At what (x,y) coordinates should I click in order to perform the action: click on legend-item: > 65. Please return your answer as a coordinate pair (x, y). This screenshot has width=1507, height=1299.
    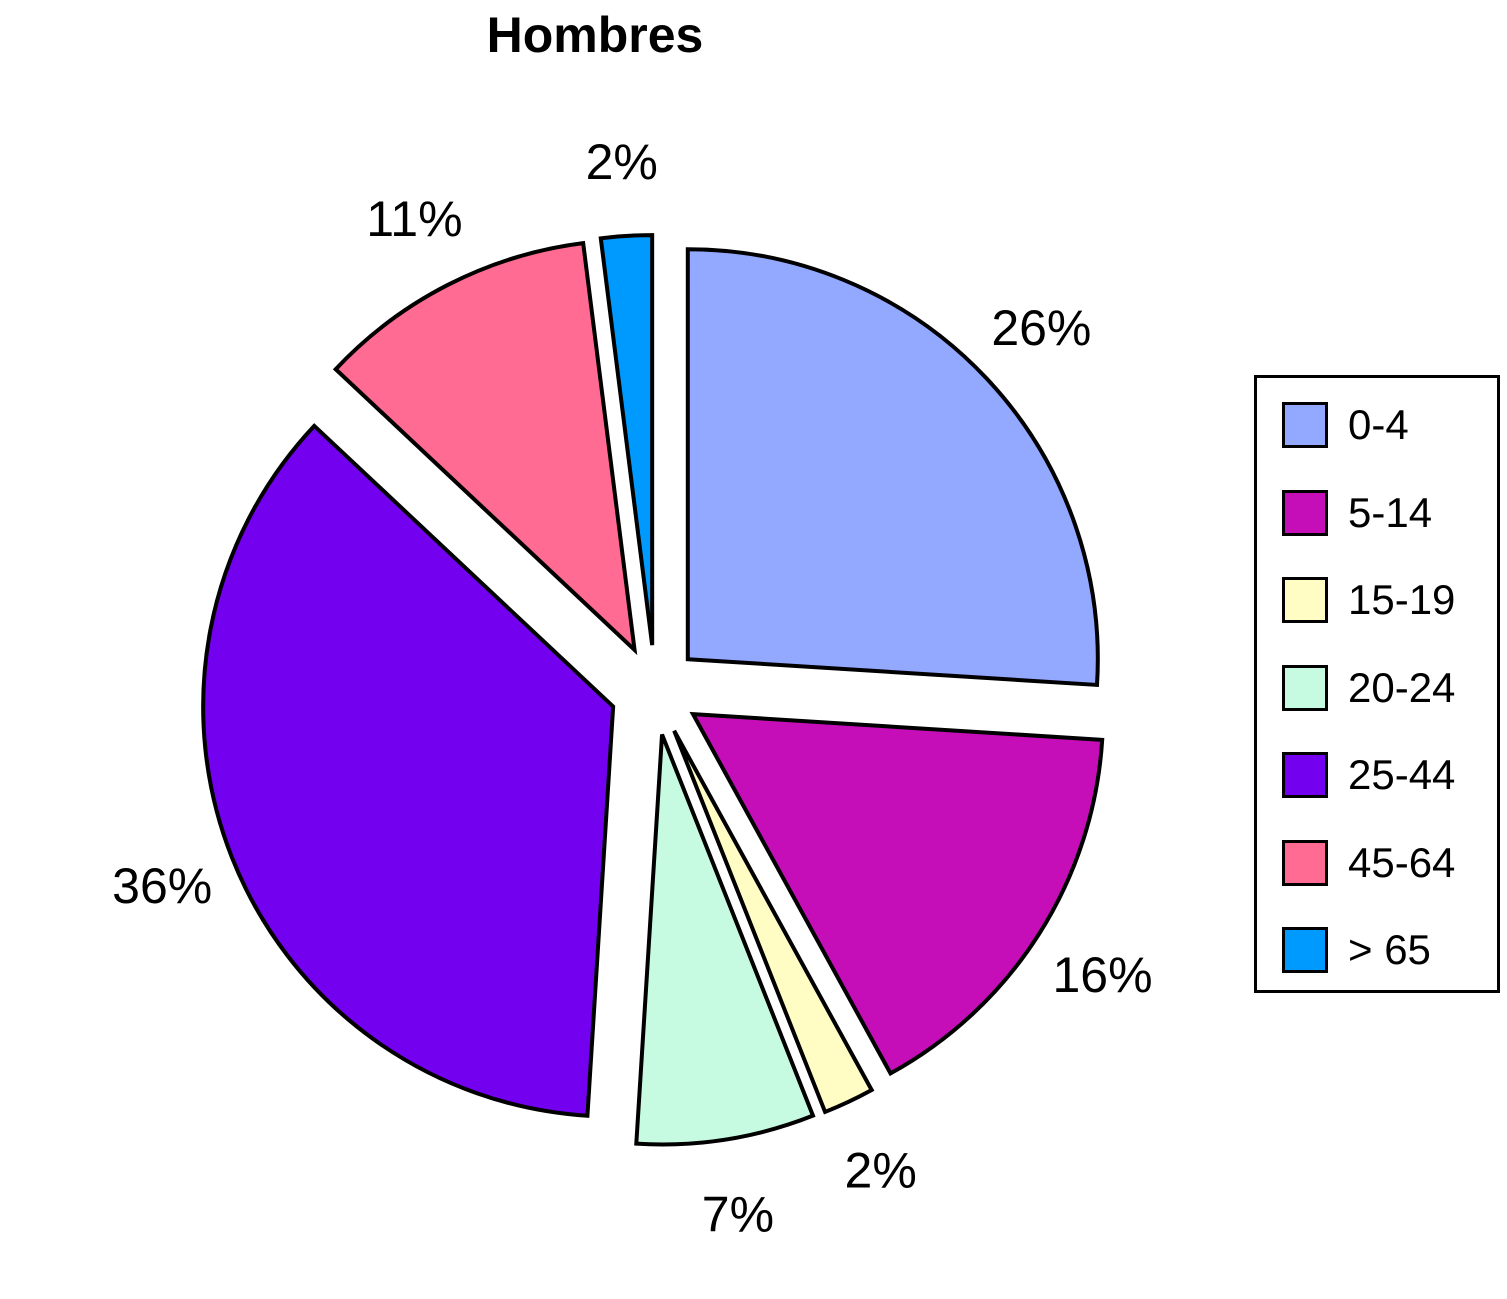
    Looking at the image, I should click on (1356, 950).